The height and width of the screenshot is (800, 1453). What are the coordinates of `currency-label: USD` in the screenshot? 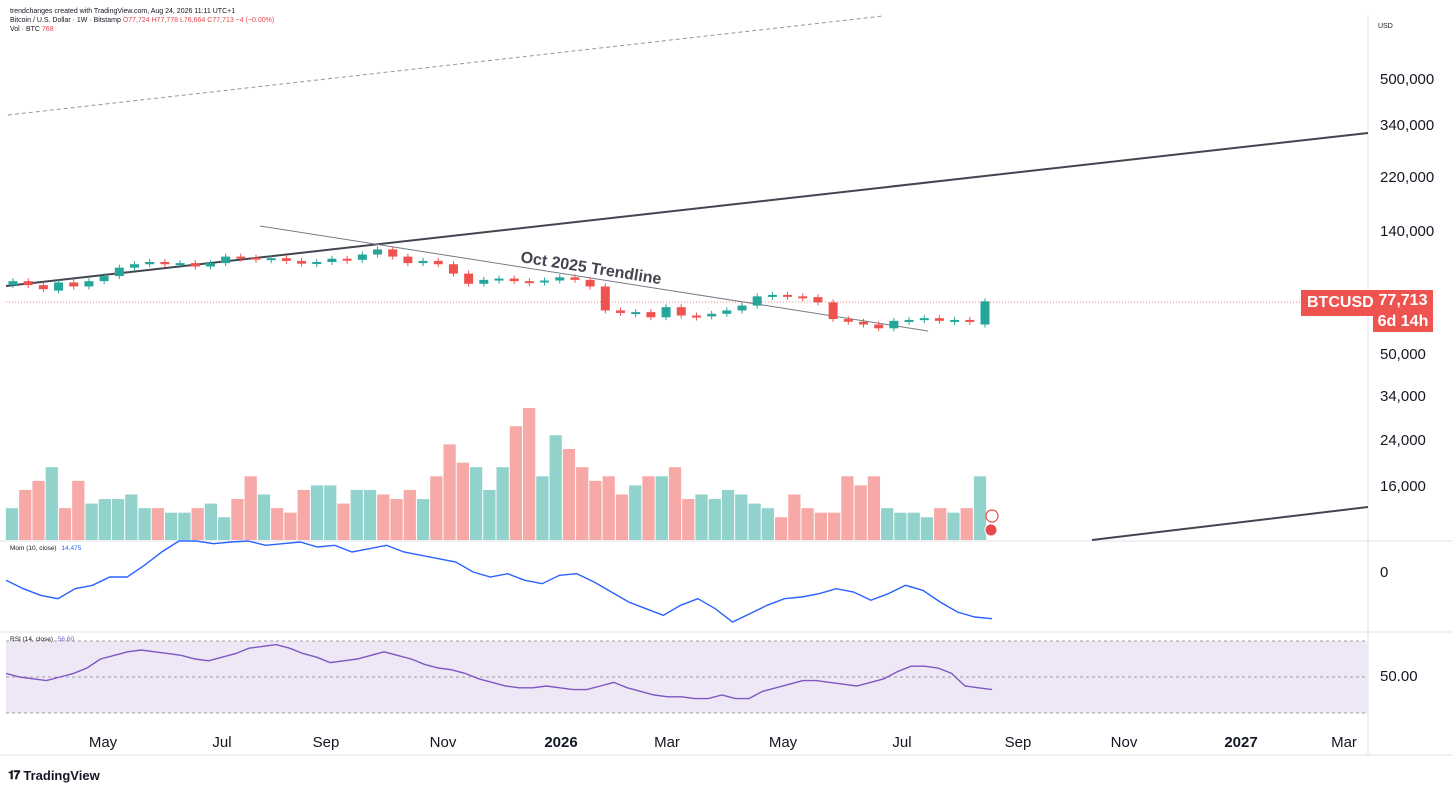 It's located at (1385, 26).